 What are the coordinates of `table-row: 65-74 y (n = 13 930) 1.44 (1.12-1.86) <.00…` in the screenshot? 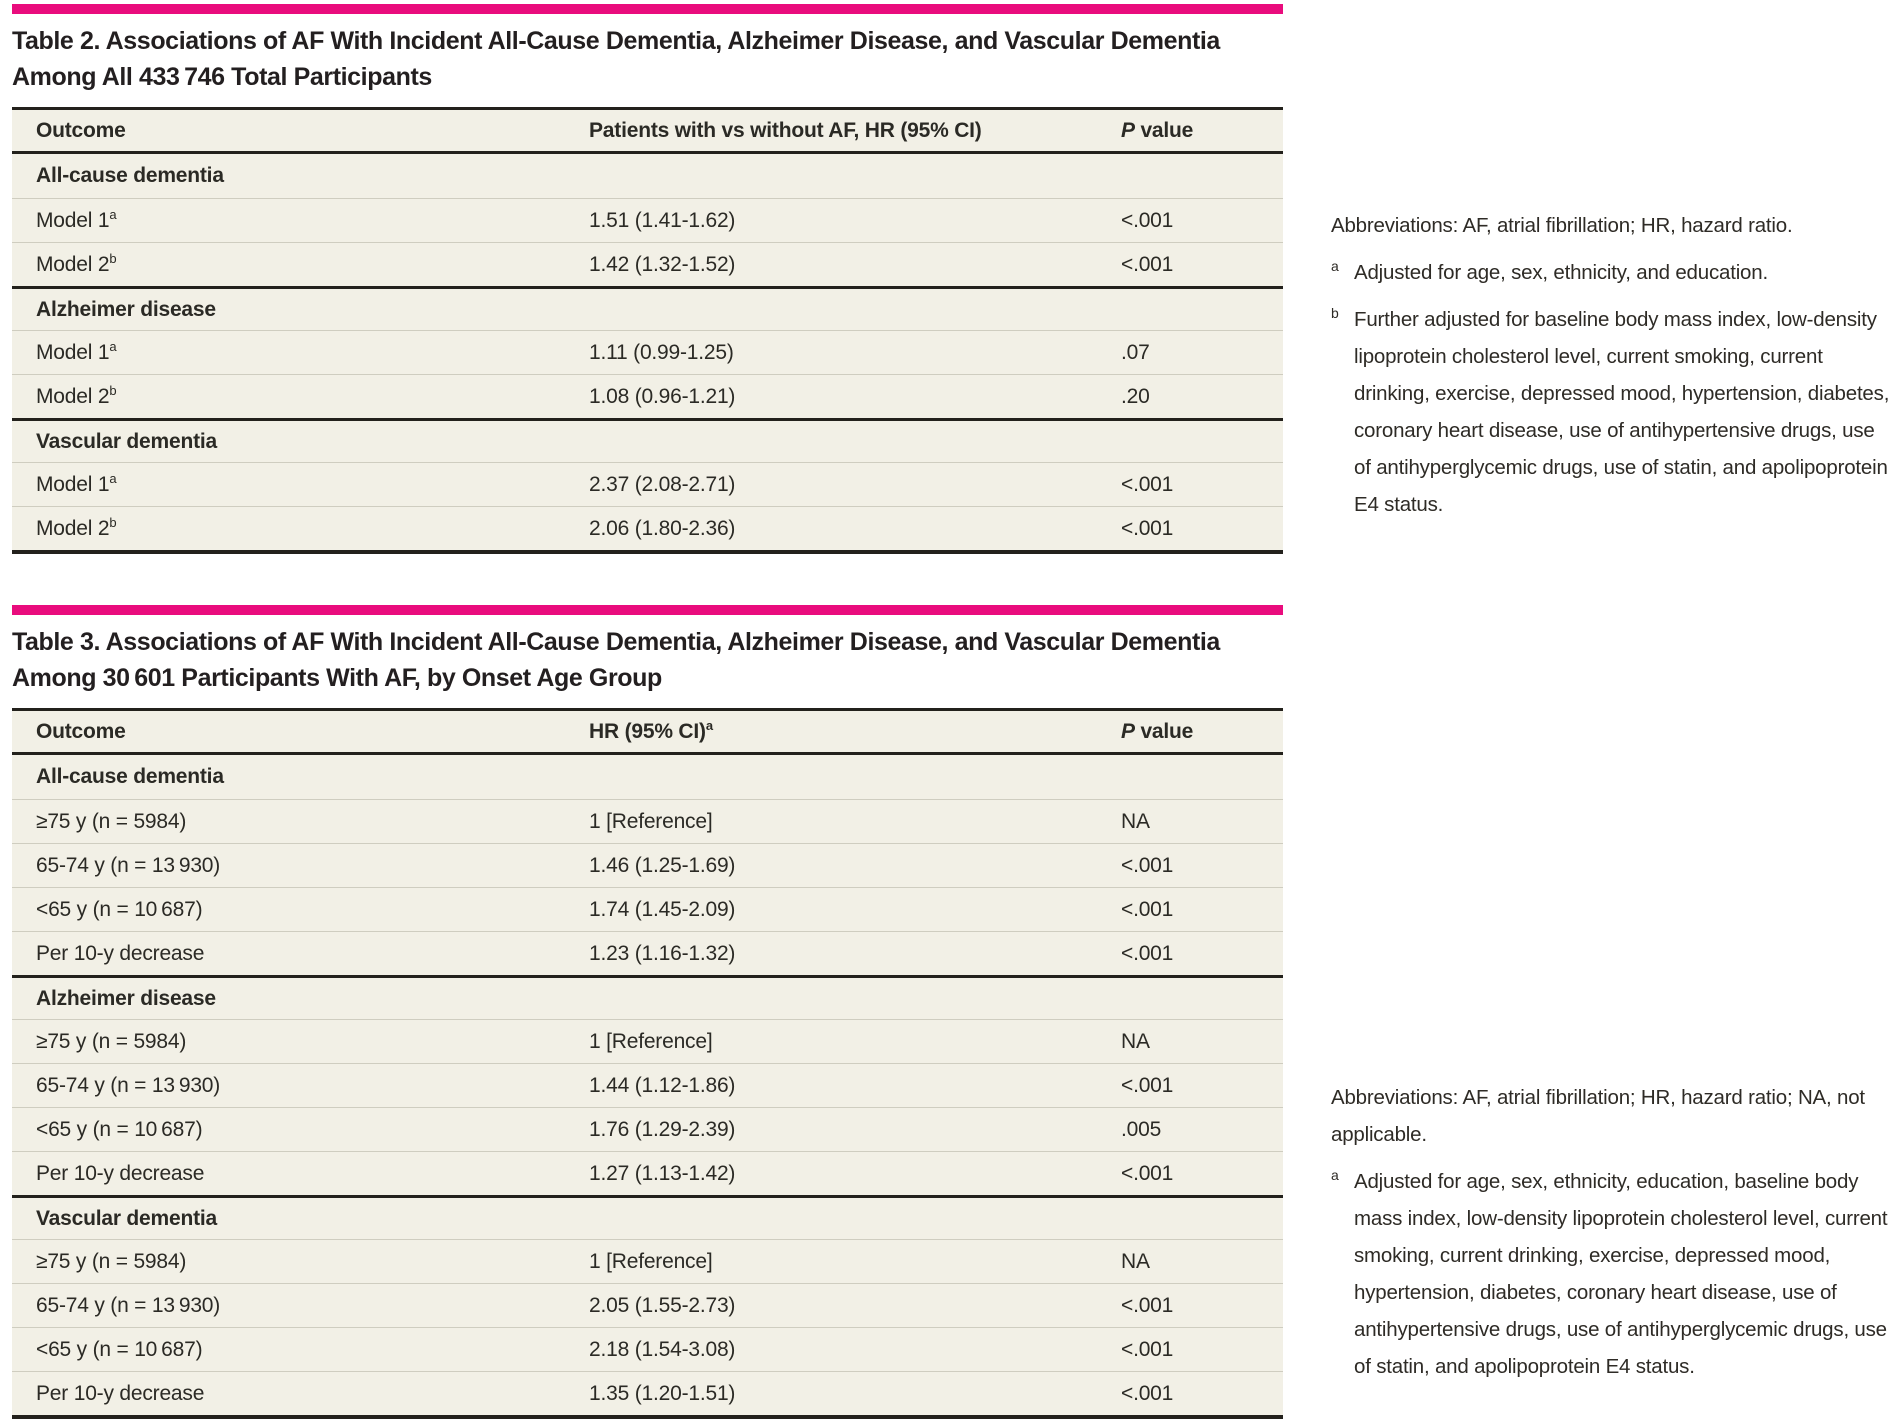 It's located at (647, 1085).